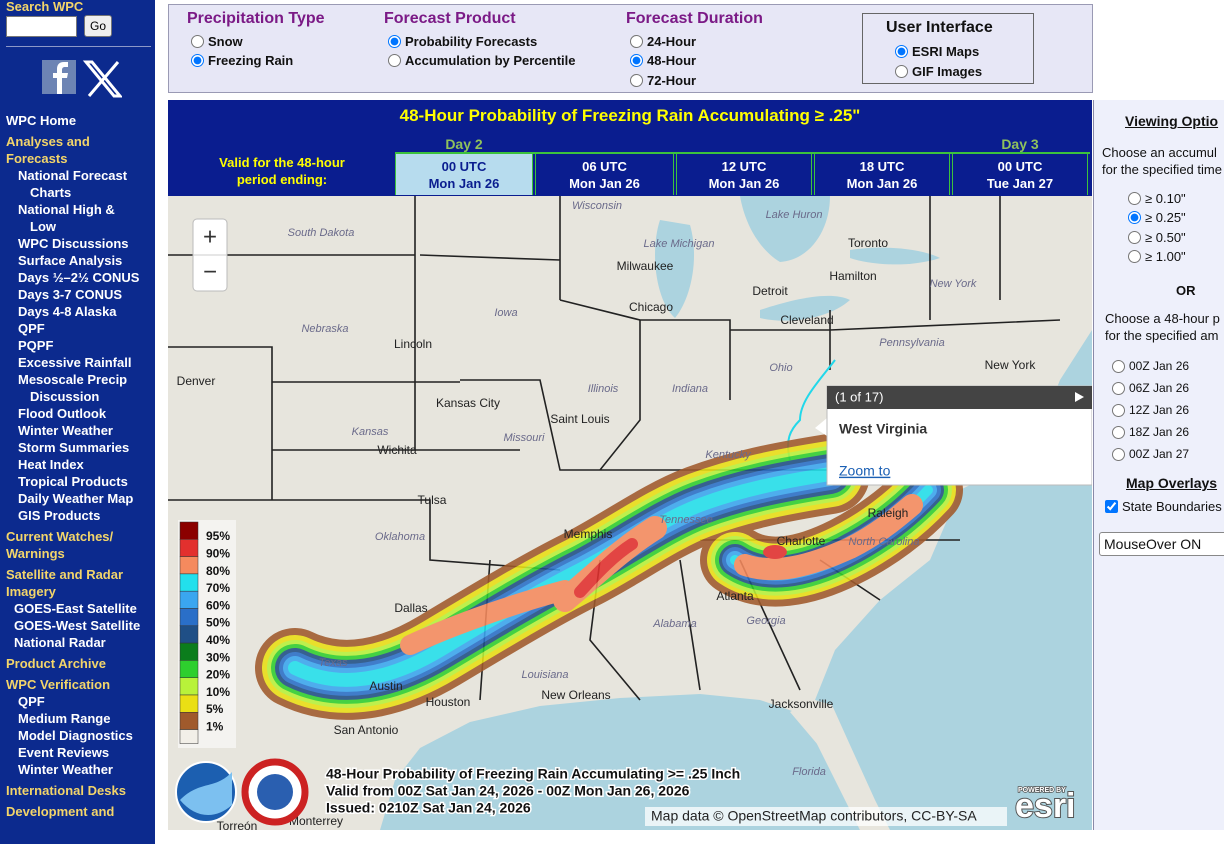  Describe the element at coordinates (1111, 506) in the screenshot. I see `overlay-option-input` at that location.